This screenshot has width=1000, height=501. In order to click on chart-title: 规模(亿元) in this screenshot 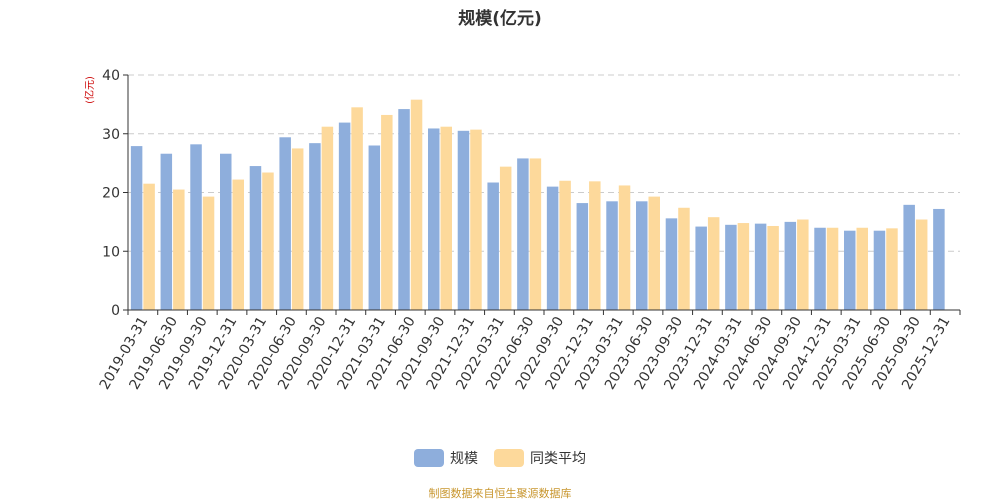, I will do `click(500, 19)`.